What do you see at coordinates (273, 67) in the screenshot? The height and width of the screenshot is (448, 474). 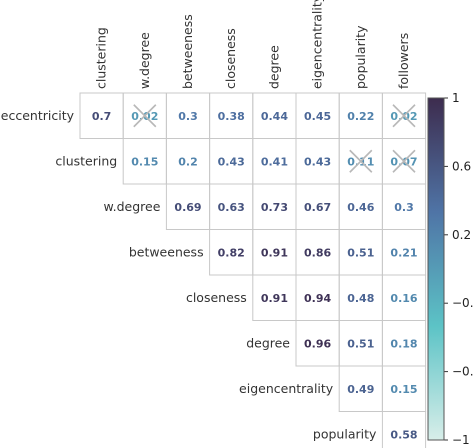 I see `column-label-degree: degree` at bounding box center [273, 67].